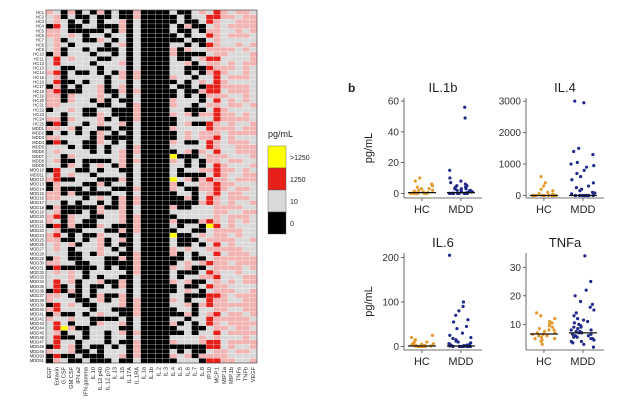  What do you see at coordinates (516, 296) in the screenshot?
I see `y-tick-label: 20` at bounding box center [516, 296].